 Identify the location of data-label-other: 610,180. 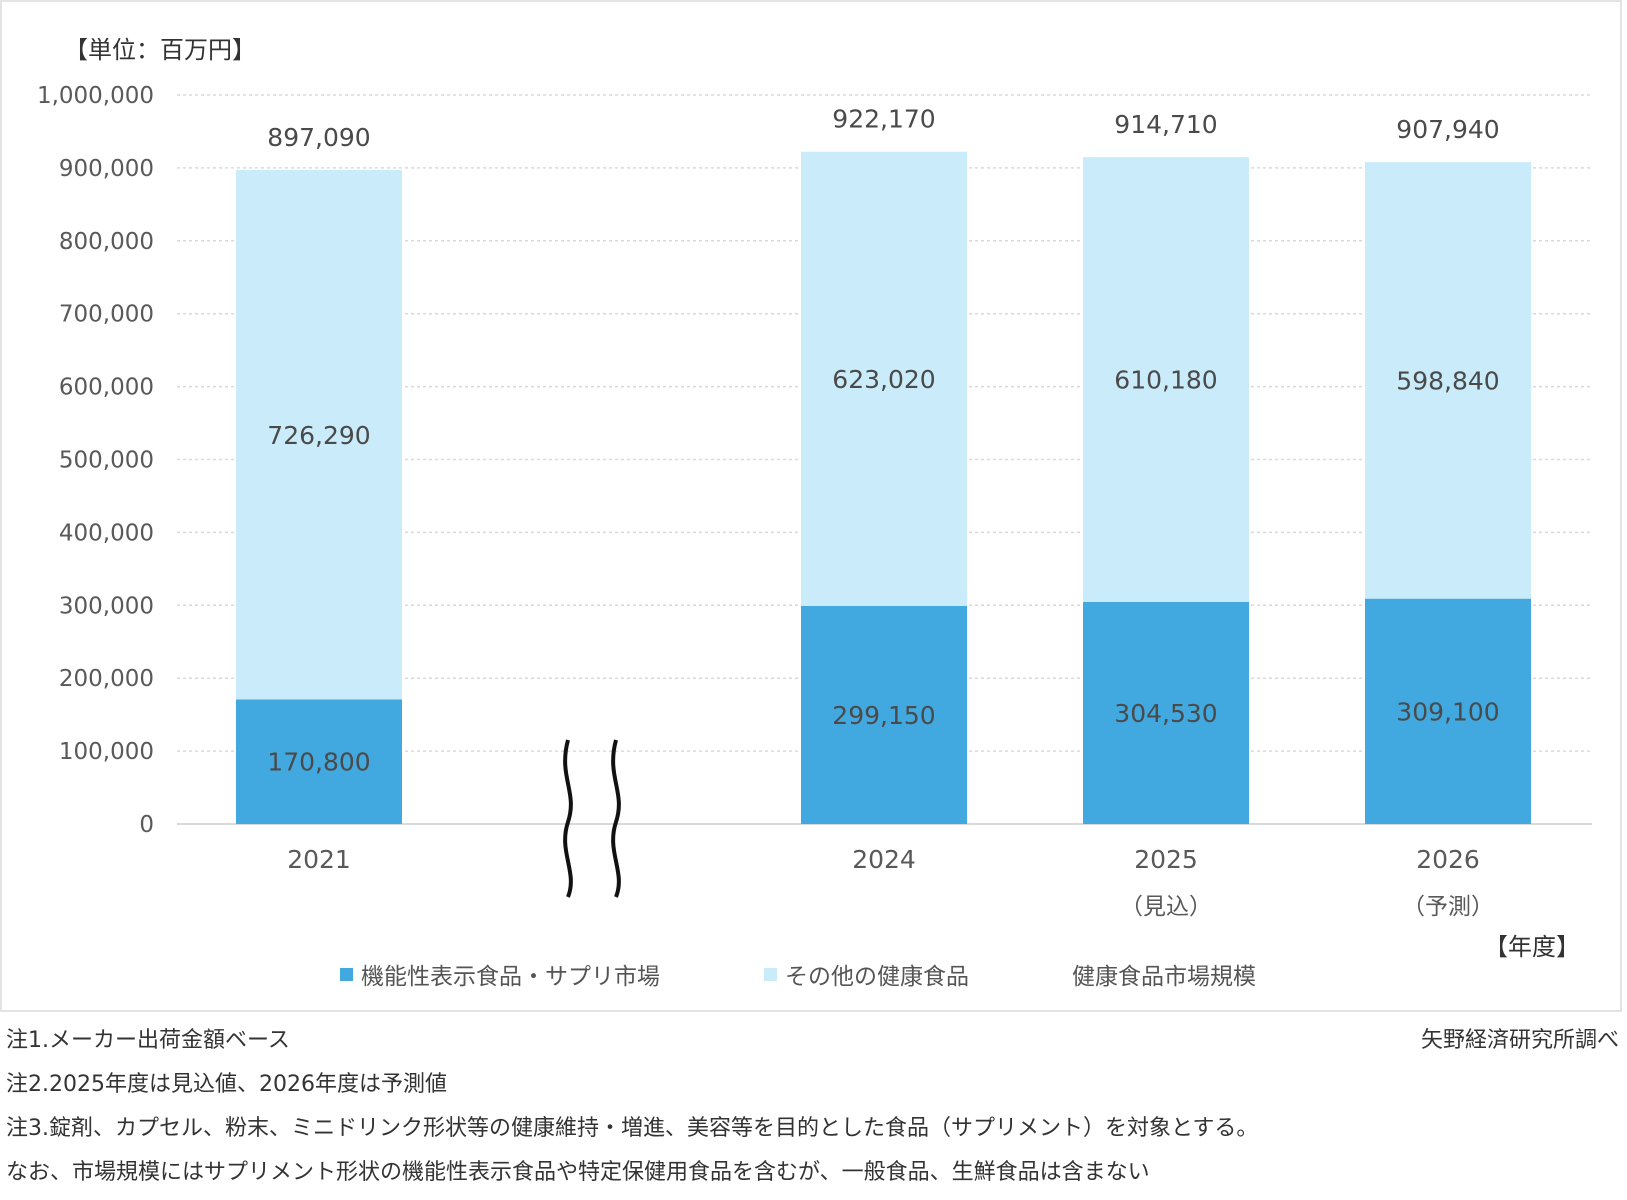
(1165, 380).